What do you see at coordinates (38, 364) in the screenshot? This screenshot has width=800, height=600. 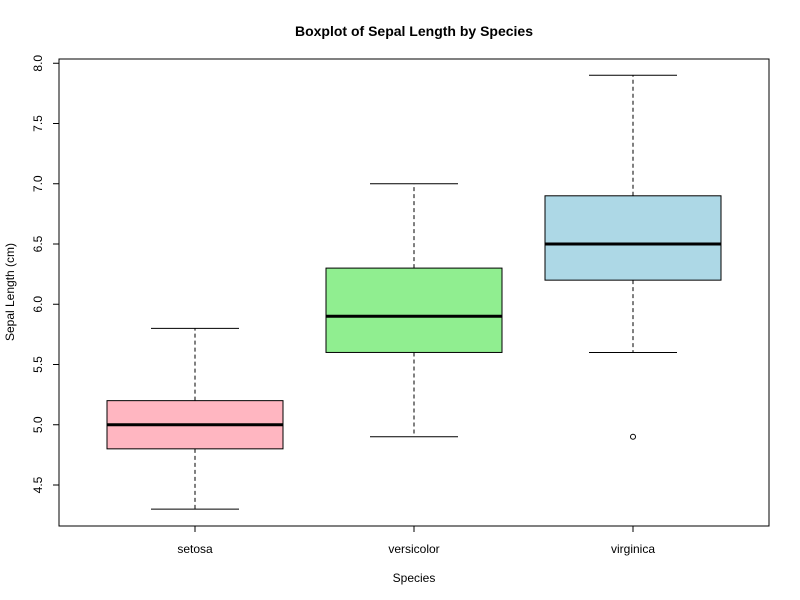 I see `y-tick-label: 5.5` at bounding box center [38, 364].